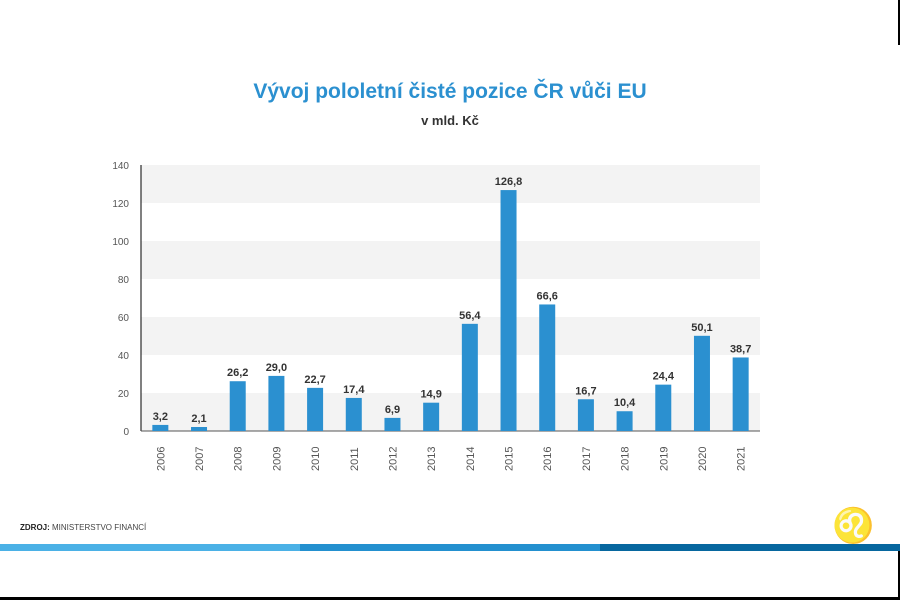  Describe the element at coordinates (198, 419) in the screenshot. I see `data-label: 2,1` at that location.